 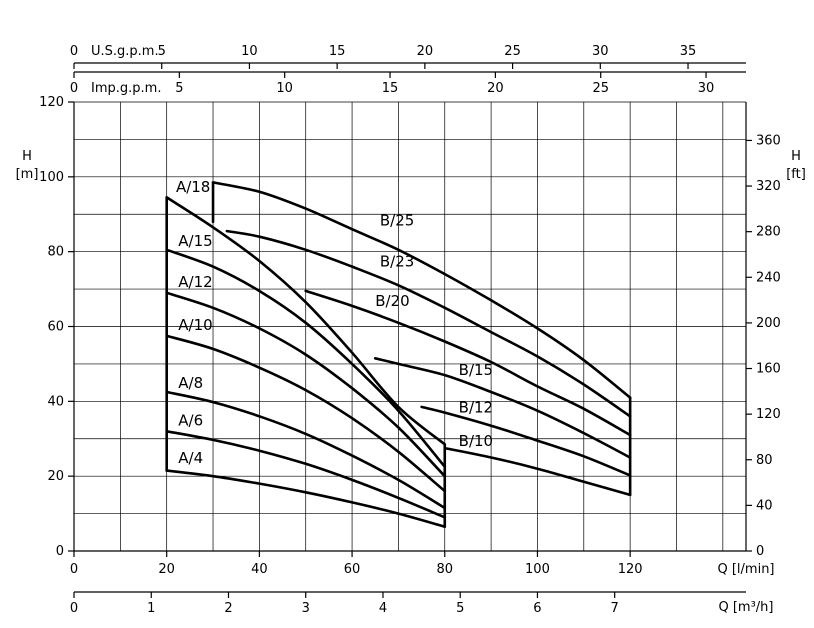 What do you see at coordinates (768, 186) in the screenshot?
I see `y-right-tick-label: 320` at bounding box center [768, 186].